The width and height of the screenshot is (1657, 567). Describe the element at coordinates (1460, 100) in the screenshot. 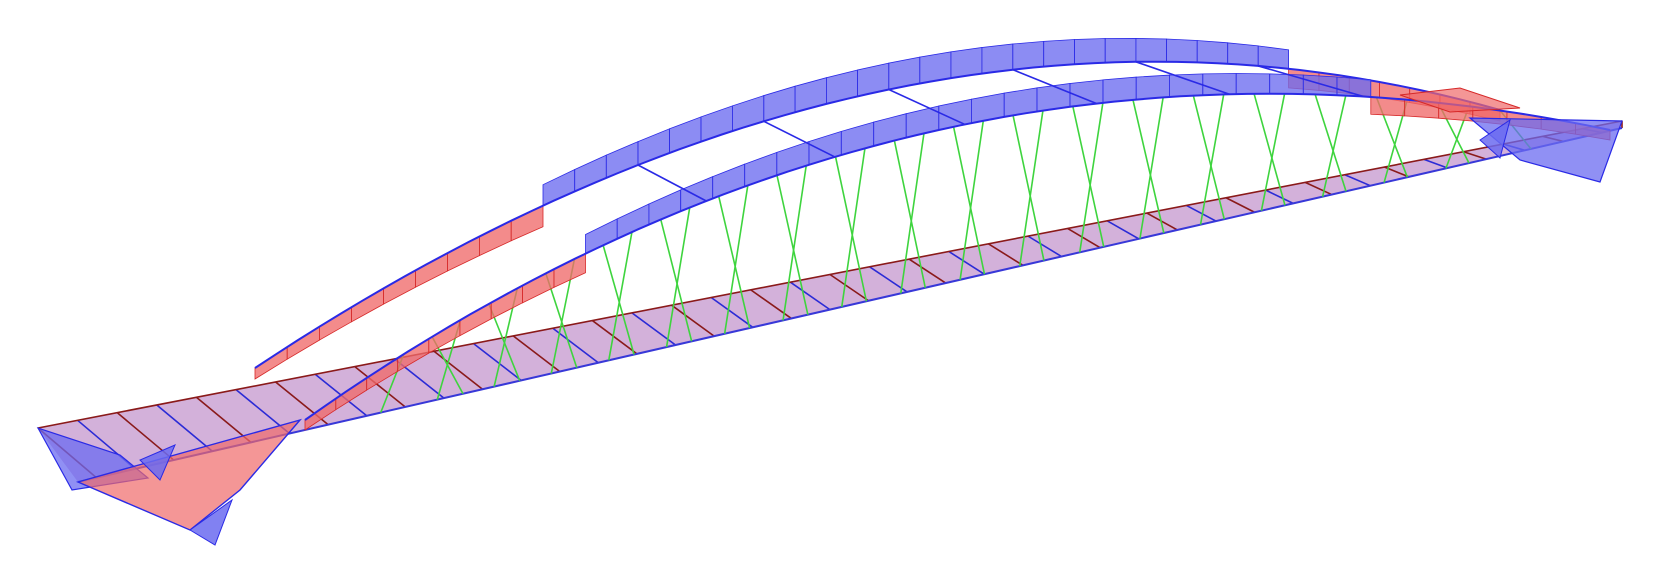

I see `right-arch-foot-diagram` at that location.